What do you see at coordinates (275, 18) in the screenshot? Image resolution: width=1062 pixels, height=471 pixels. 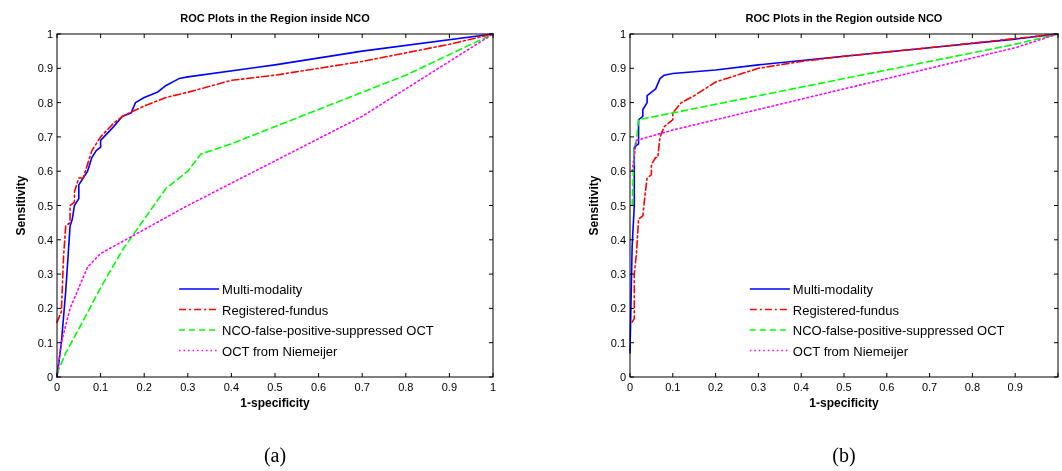 I see `chart-title: ROC Plots in the Region inside NCO` at bounding box center [275, 18].